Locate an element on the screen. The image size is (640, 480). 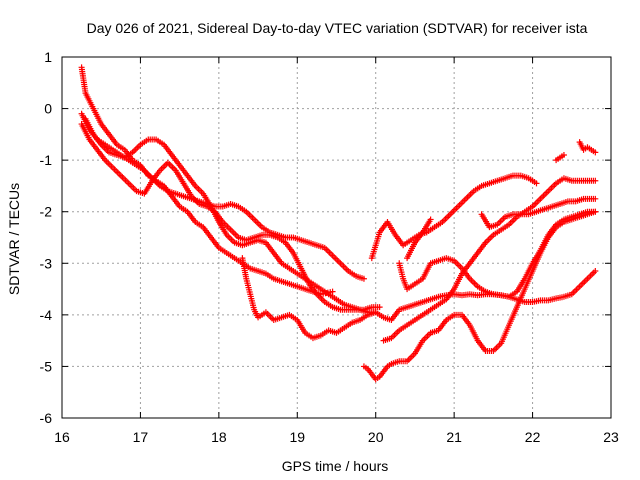
y-axis-label: SDTVAR / TECUs is located at coordinates (14, 239).